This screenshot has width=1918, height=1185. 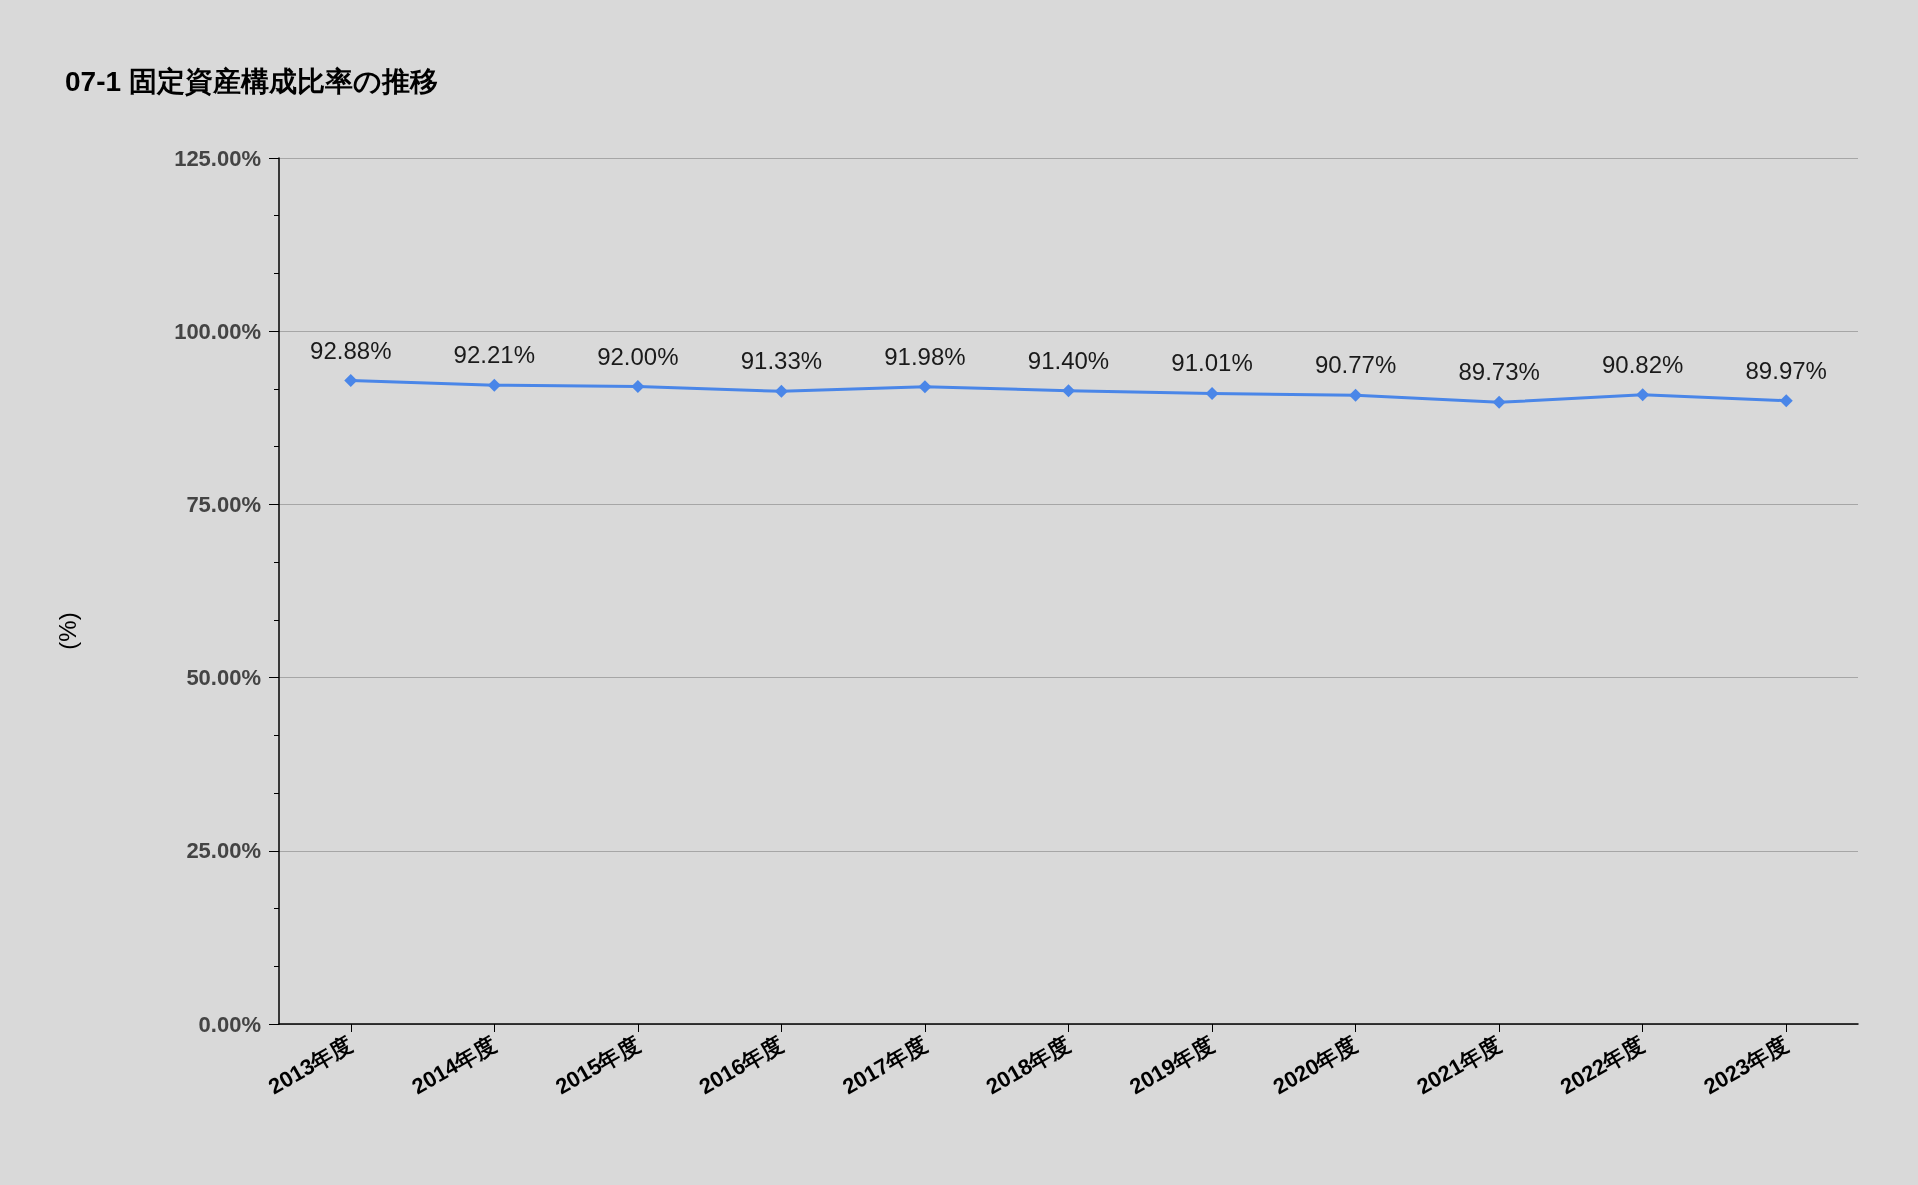 I want to click on data-label: 92.00%, so click(x=638, y=356).